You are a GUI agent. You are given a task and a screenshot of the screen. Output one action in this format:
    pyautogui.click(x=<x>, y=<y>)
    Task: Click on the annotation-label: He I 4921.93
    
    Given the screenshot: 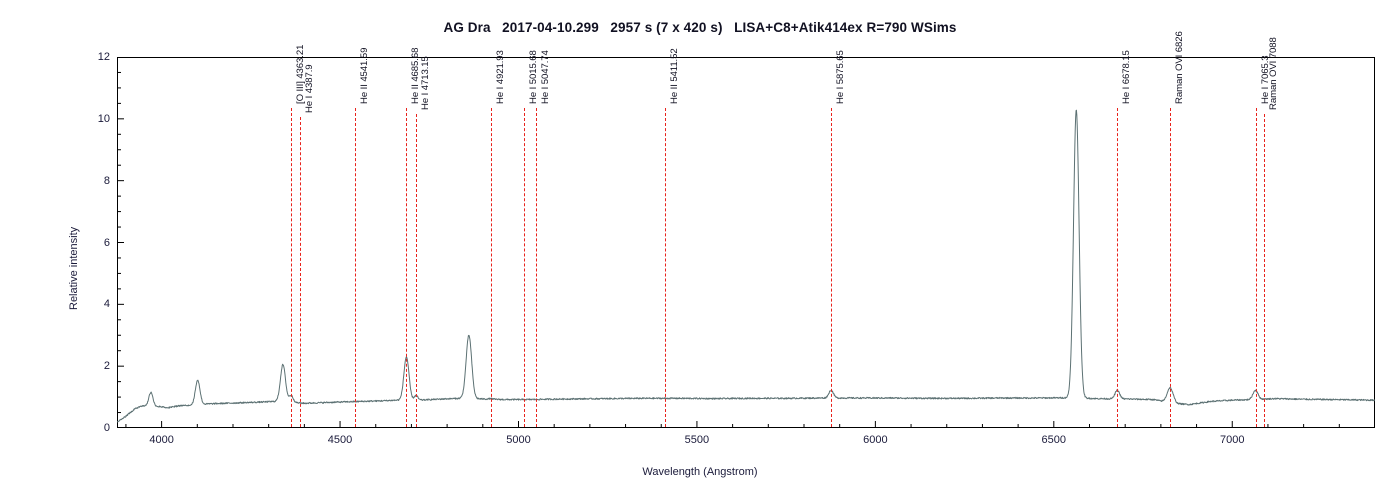 What is the action you would take?
    pyautogui.click(x=500, y=77)
    